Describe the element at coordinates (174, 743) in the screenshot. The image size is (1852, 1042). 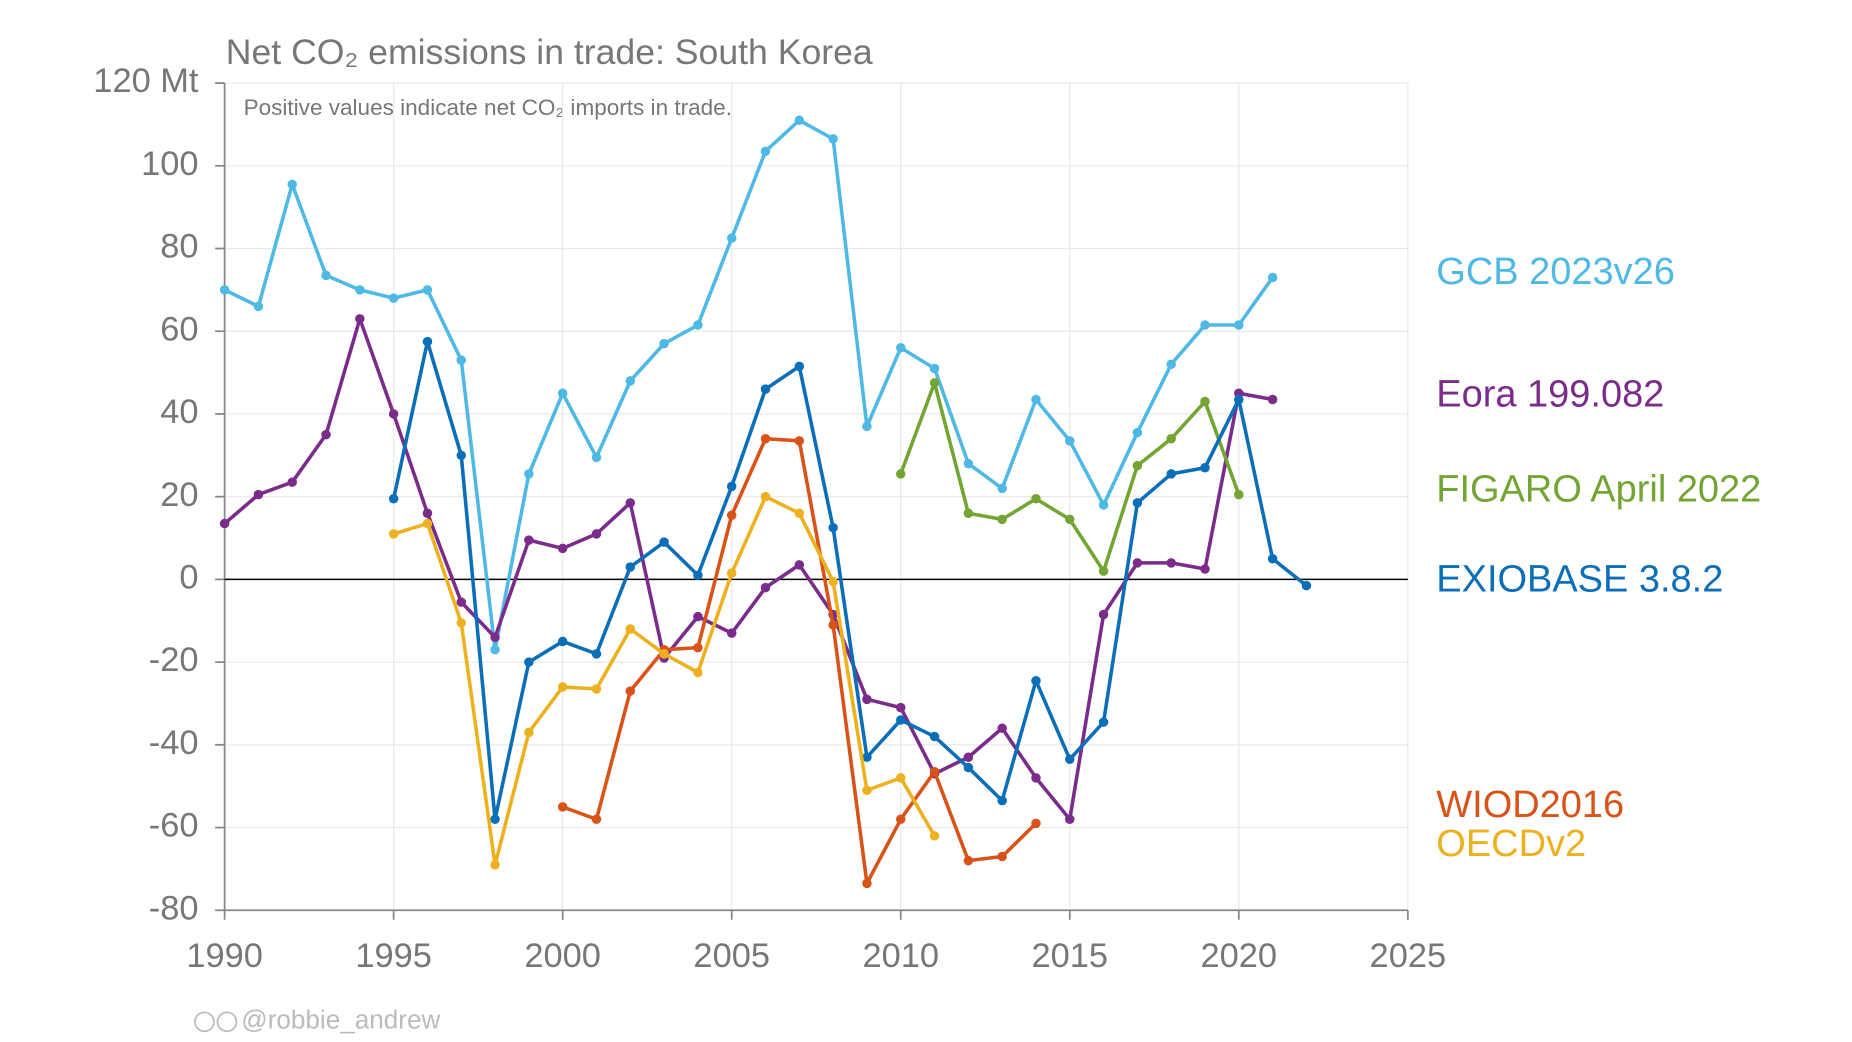
I see `y-tick-label: -40` at that location.